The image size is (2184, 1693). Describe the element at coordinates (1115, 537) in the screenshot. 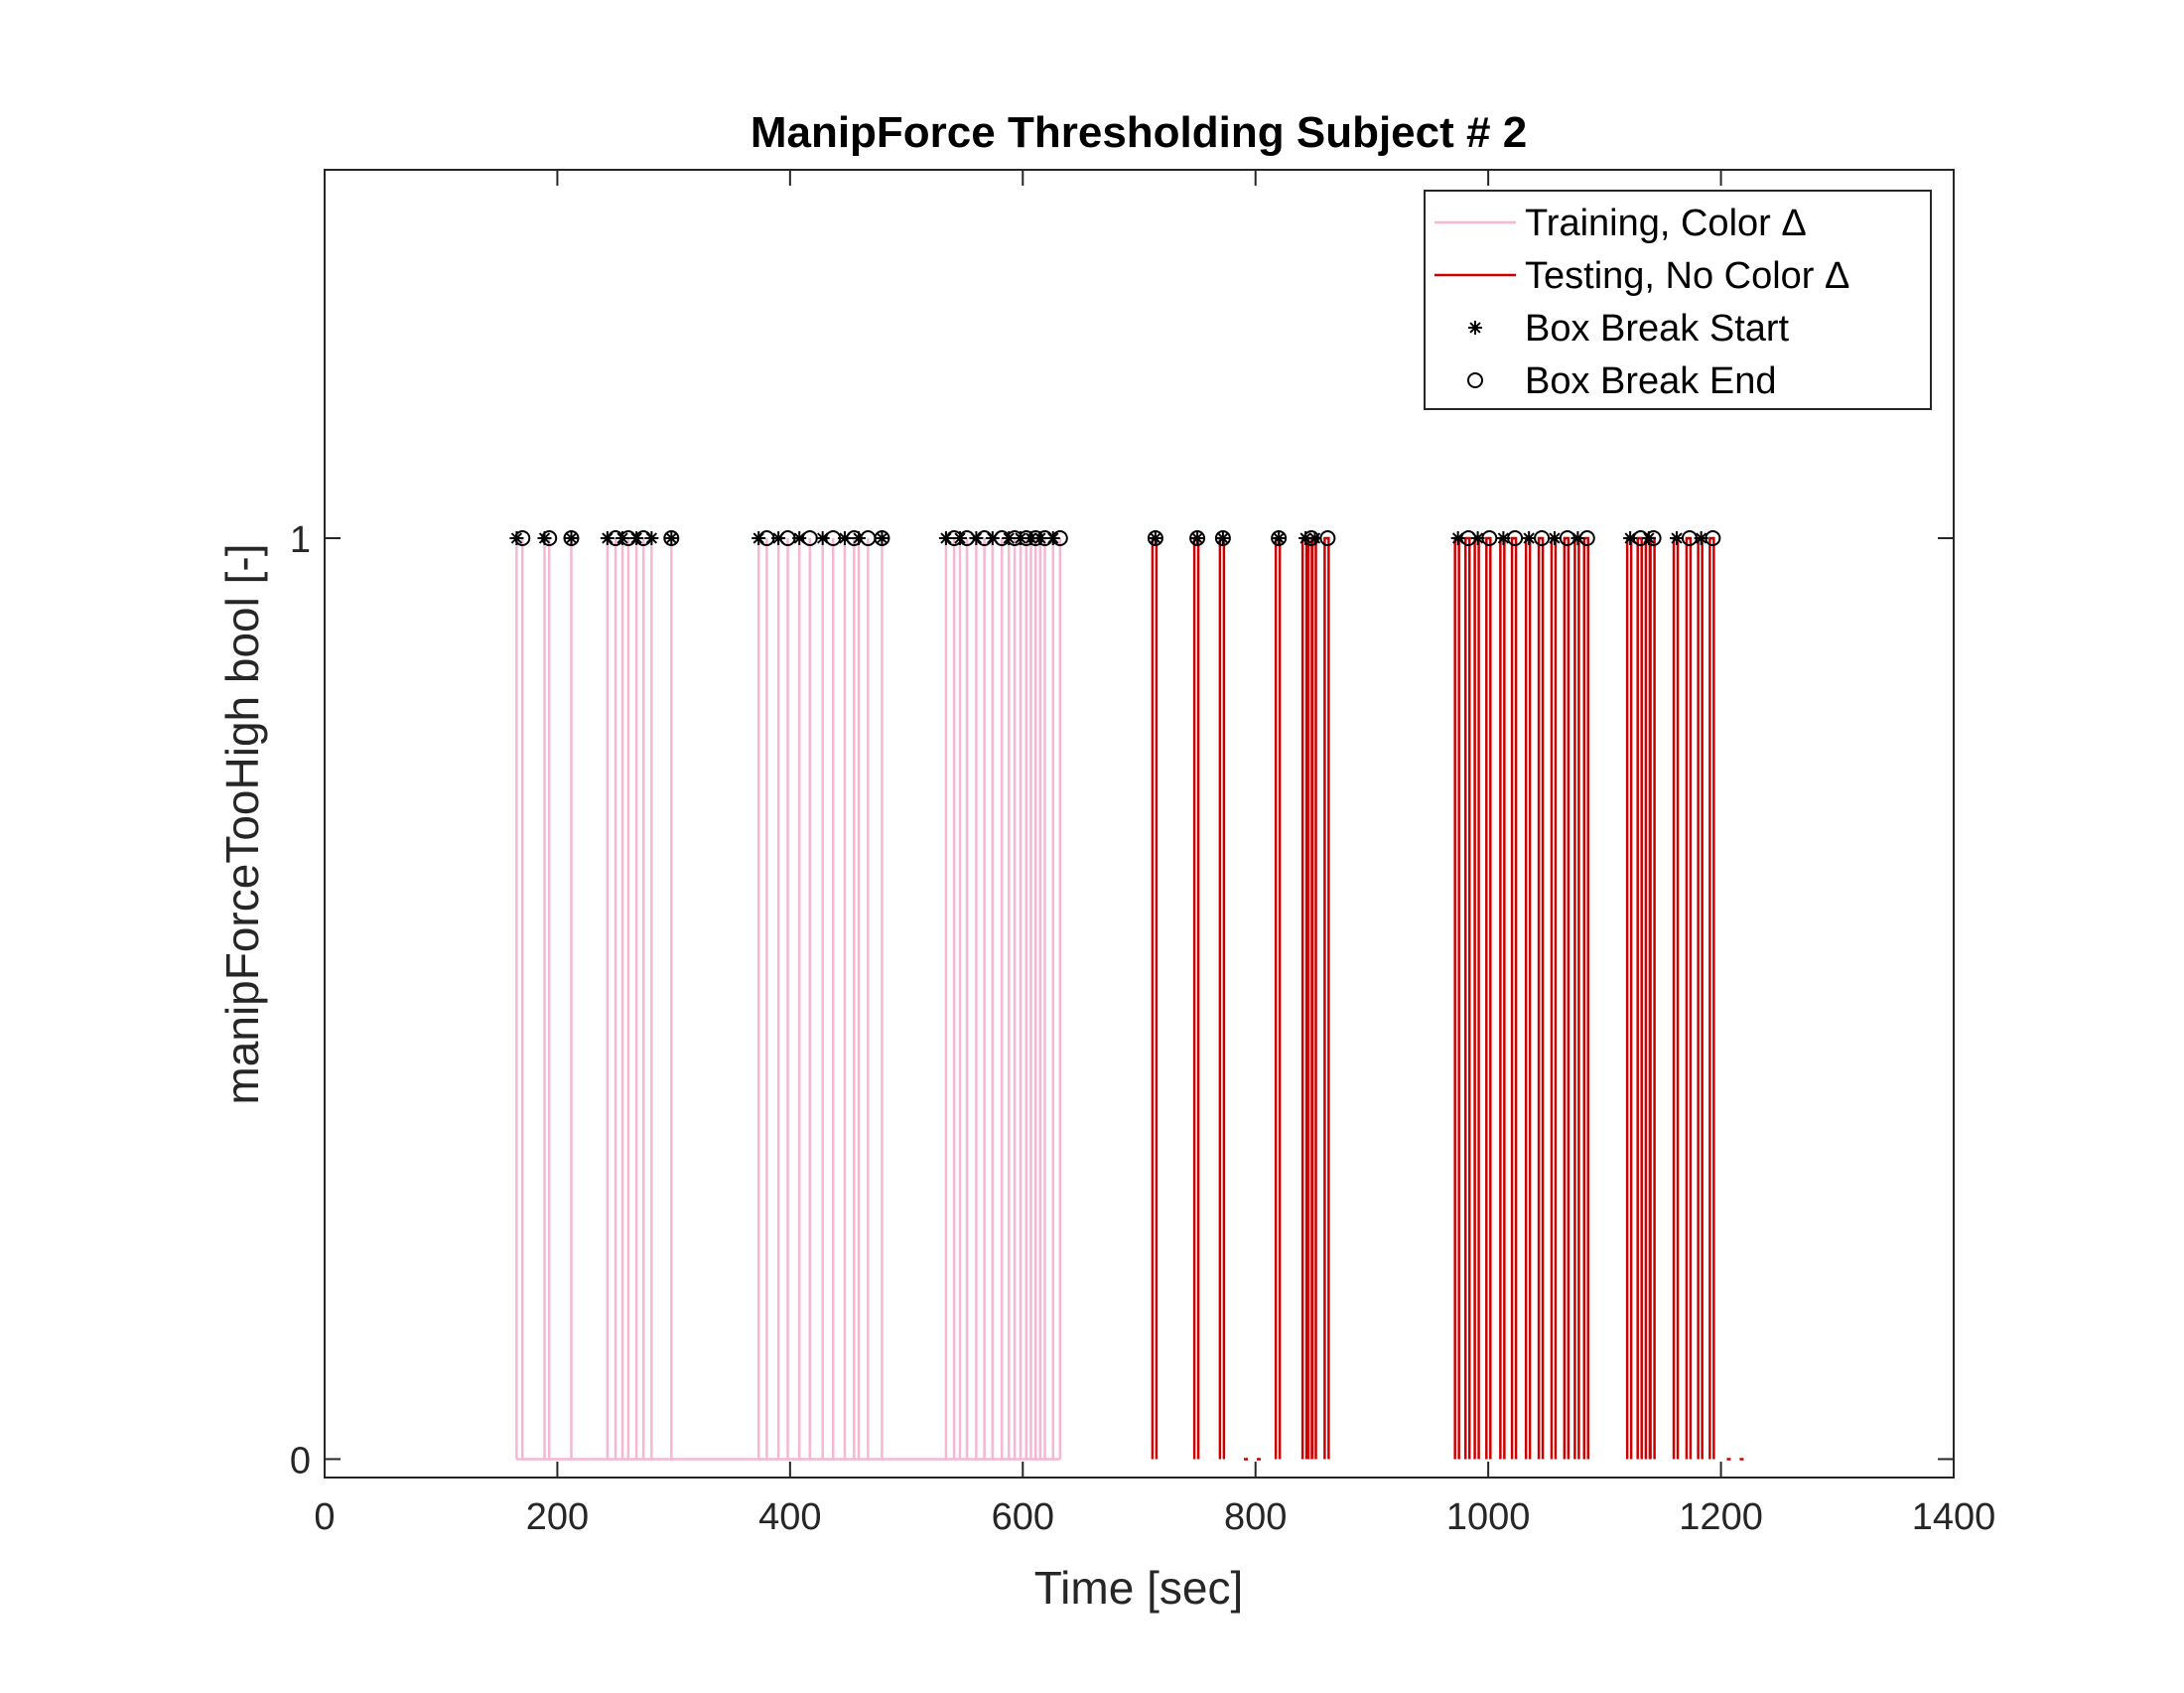

I see `marker-layer` at that location.